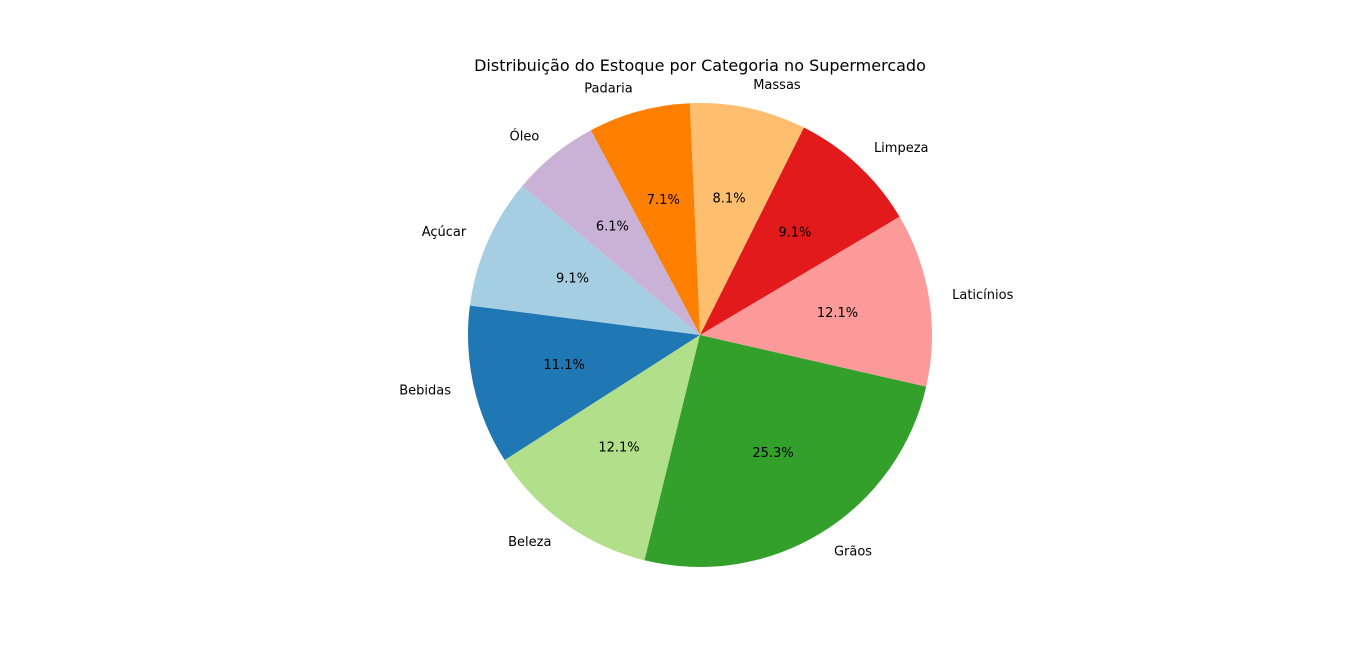  I want to click on slice-label-padaria: Padaria, so click(608, 88).